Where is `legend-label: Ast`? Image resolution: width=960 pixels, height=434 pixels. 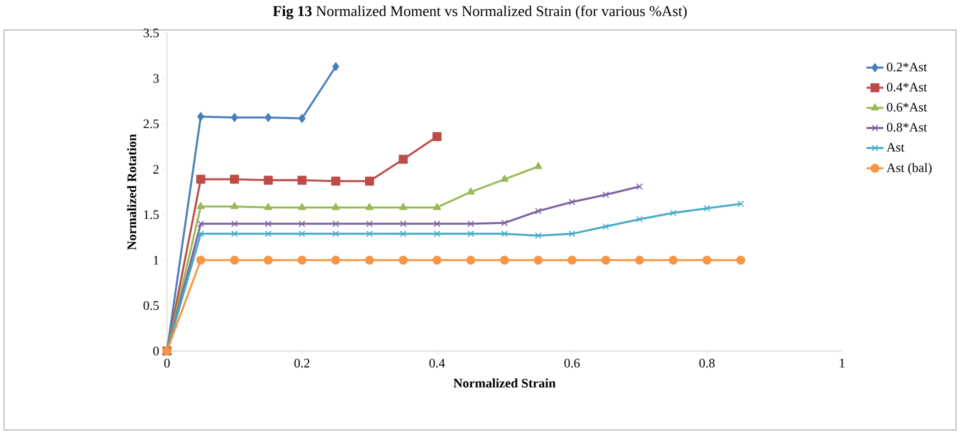 legend-label: Ast is located at coordinates (895, 147).